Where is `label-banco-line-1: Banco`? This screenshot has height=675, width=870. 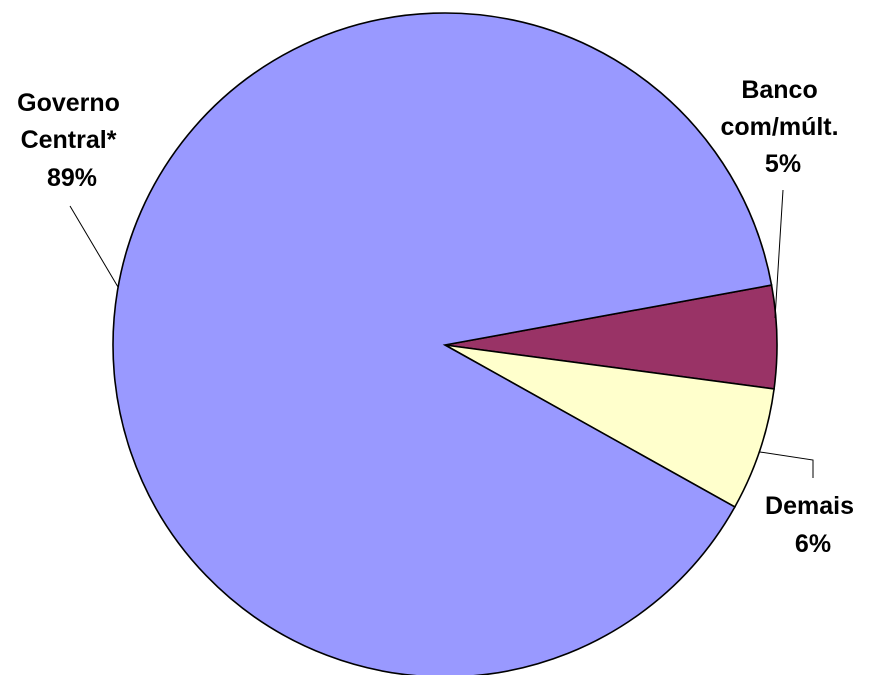 label-banco-line-1: Banco is located at coordinates (779, 90).